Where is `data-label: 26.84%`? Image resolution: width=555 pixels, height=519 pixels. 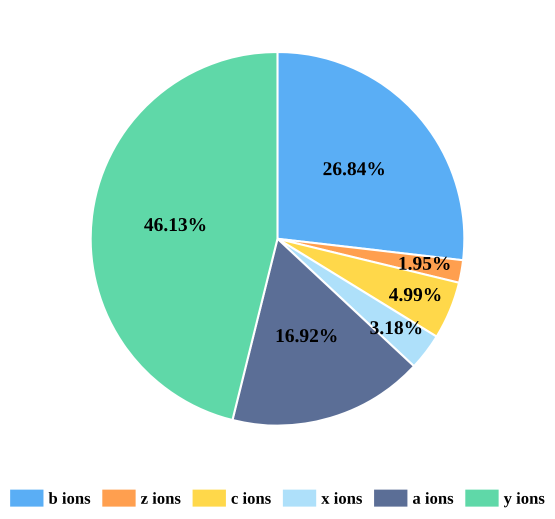 data-label: 26.84% is located at coordinates (353, 169).